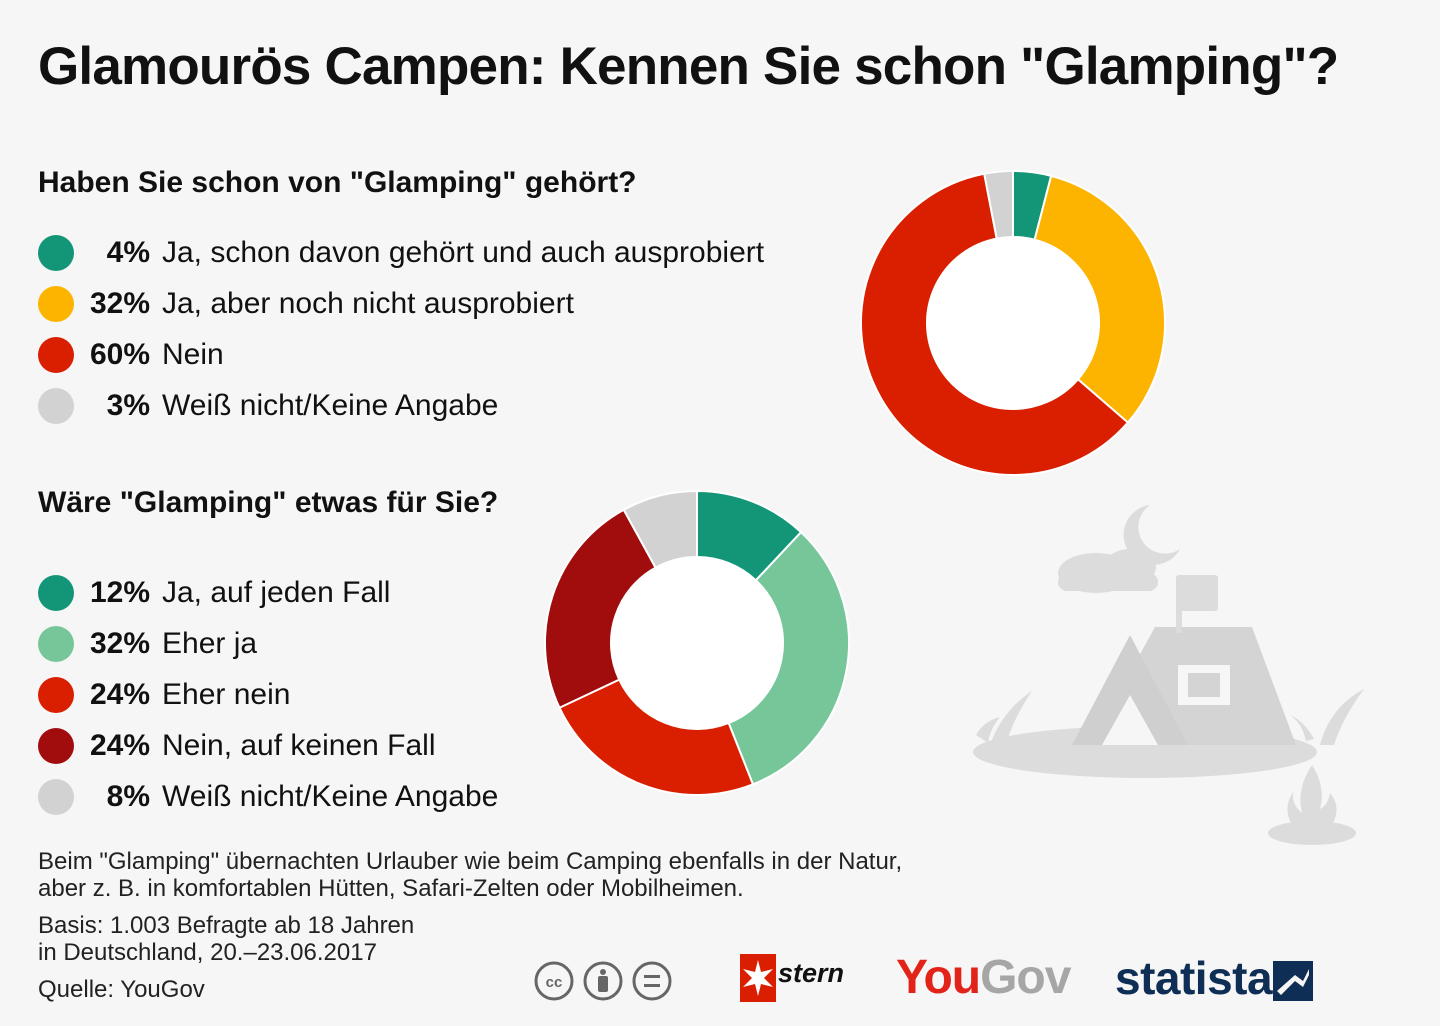 The width and height of the screenshot is (1440, 1026). I want to click on legend-label: Eher nein, so click(226, 694).